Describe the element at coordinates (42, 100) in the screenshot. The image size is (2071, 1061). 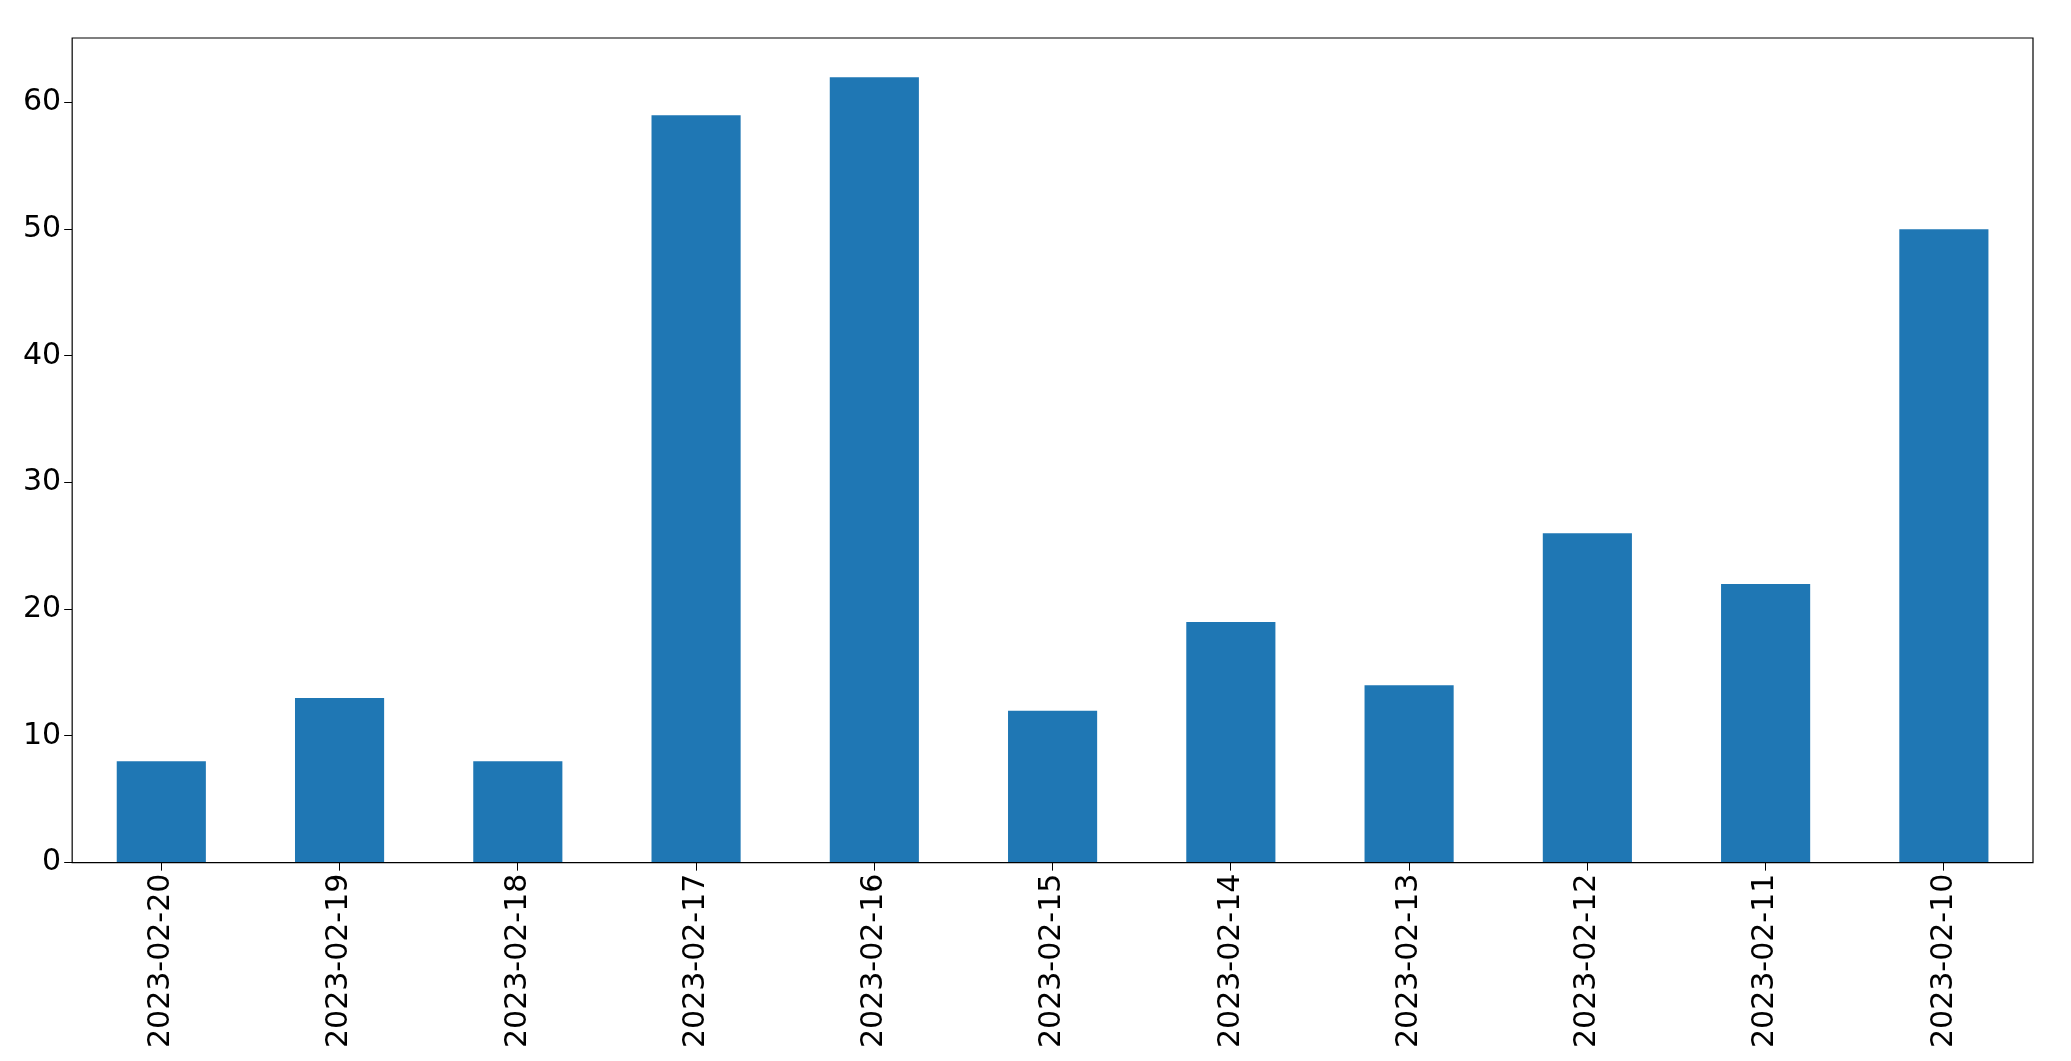
I see `y-tick-label: 60` at that location.